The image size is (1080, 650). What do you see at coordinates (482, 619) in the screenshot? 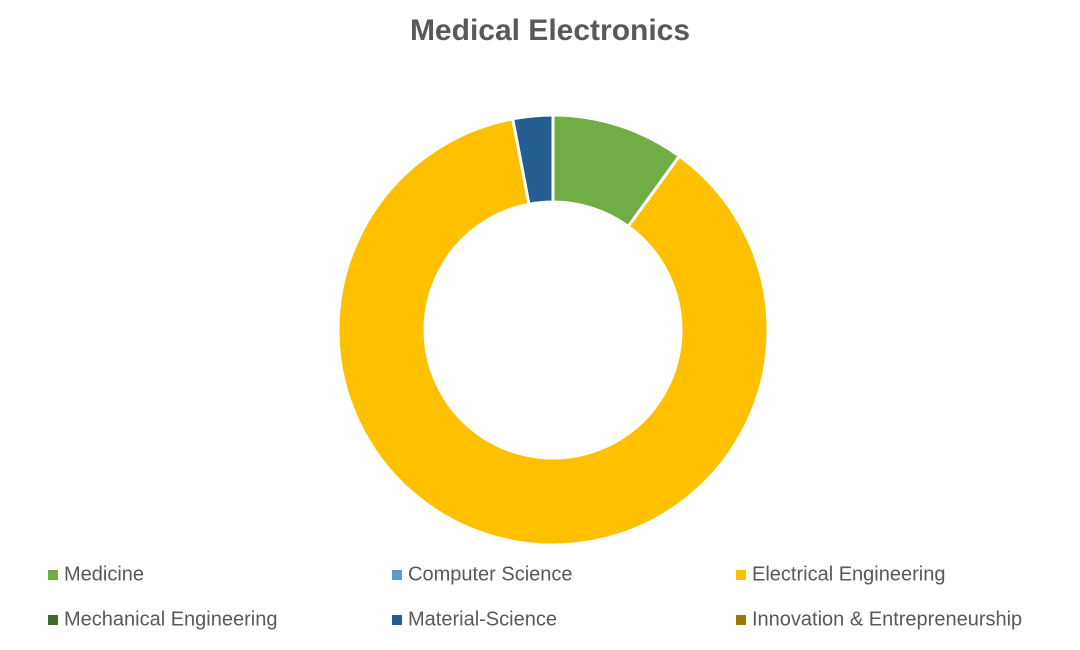
I see `legend-label: Material-Science` at bounding box center [482, 619].